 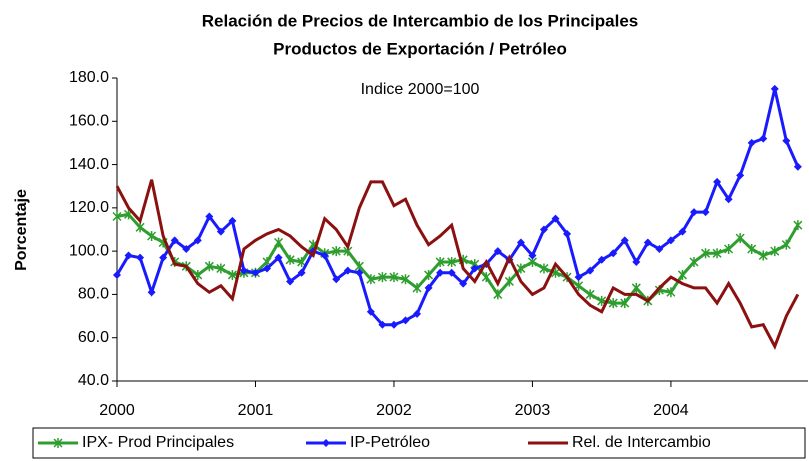 I want to click on y-axis-label: Porcentaje, so click(x=21, y=230).